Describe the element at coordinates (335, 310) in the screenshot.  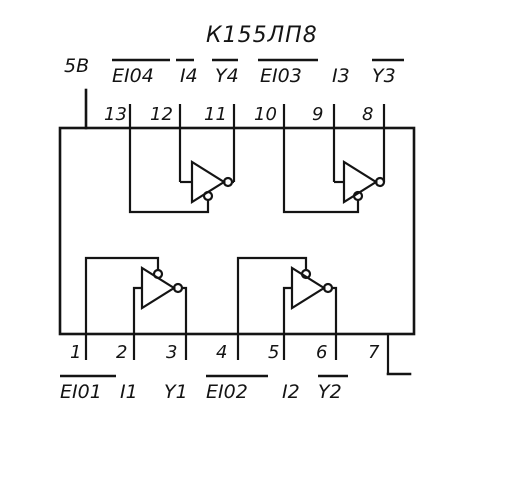
I see `buffer-2-output-wire` at that location.